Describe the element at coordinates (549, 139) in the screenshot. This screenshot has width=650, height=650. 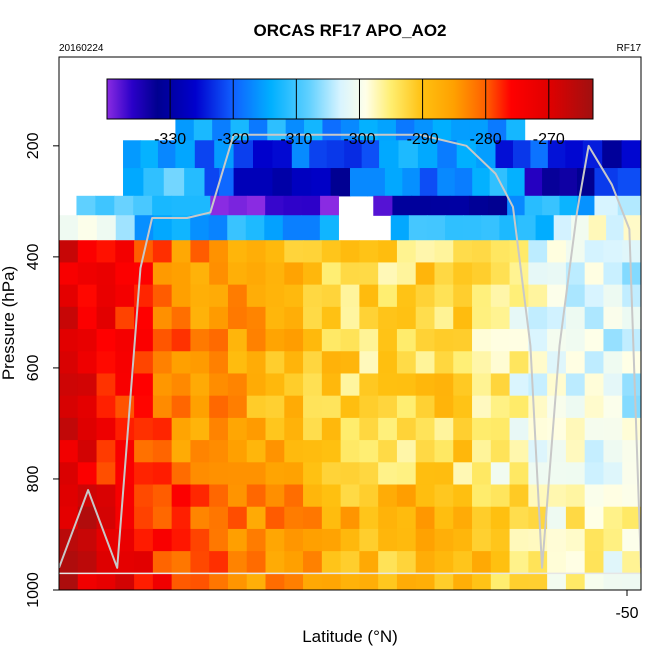
I see `colorbar-tick-label: -270` at that location.